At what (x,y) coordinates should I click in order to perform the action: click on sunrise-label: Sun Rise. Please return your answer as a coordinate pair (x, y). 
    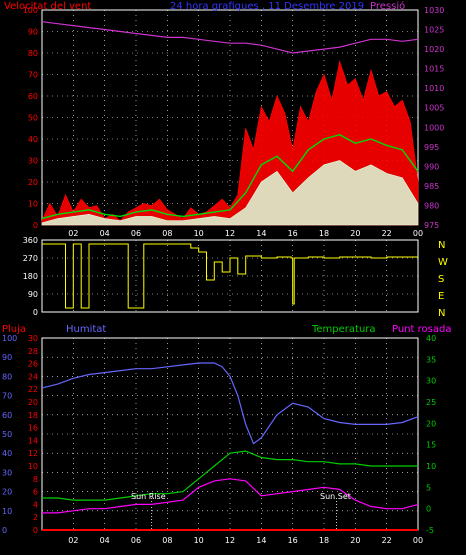
    Looking at the image, I should click on (148, 496).